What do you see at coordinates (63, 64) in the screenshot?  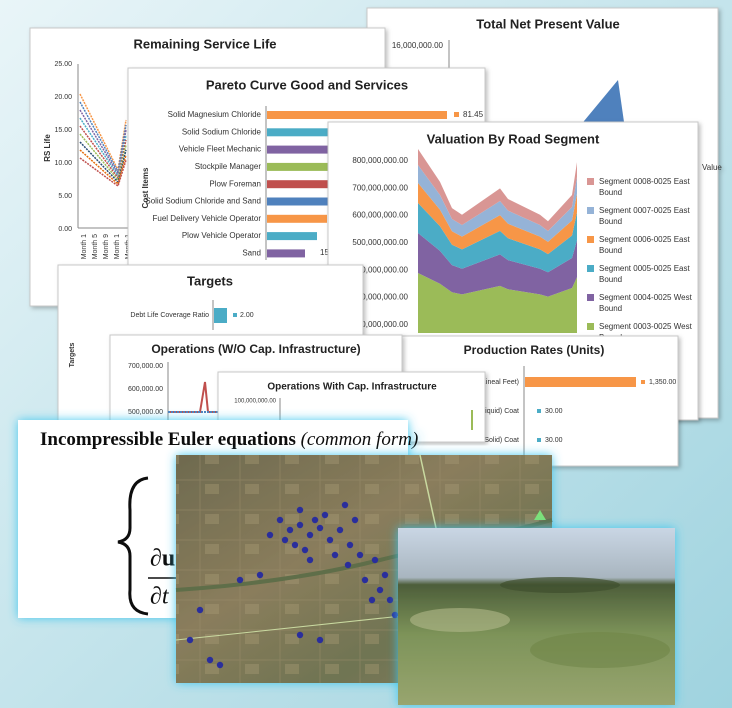 I see `y-tick-label: 25.00` at bounding box center [63, 64].